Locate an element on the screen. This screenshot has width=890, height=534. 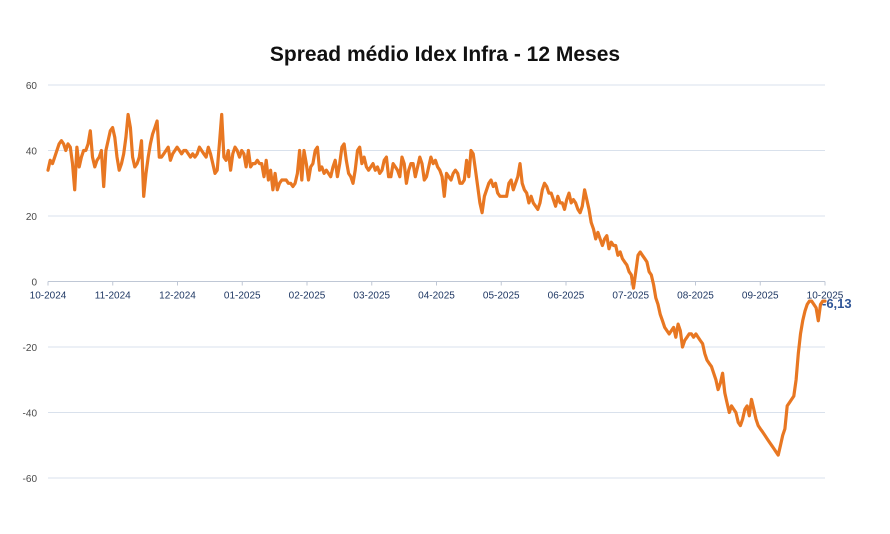
x-tick-label: 05-2025 is located at coordinates (501, 296).